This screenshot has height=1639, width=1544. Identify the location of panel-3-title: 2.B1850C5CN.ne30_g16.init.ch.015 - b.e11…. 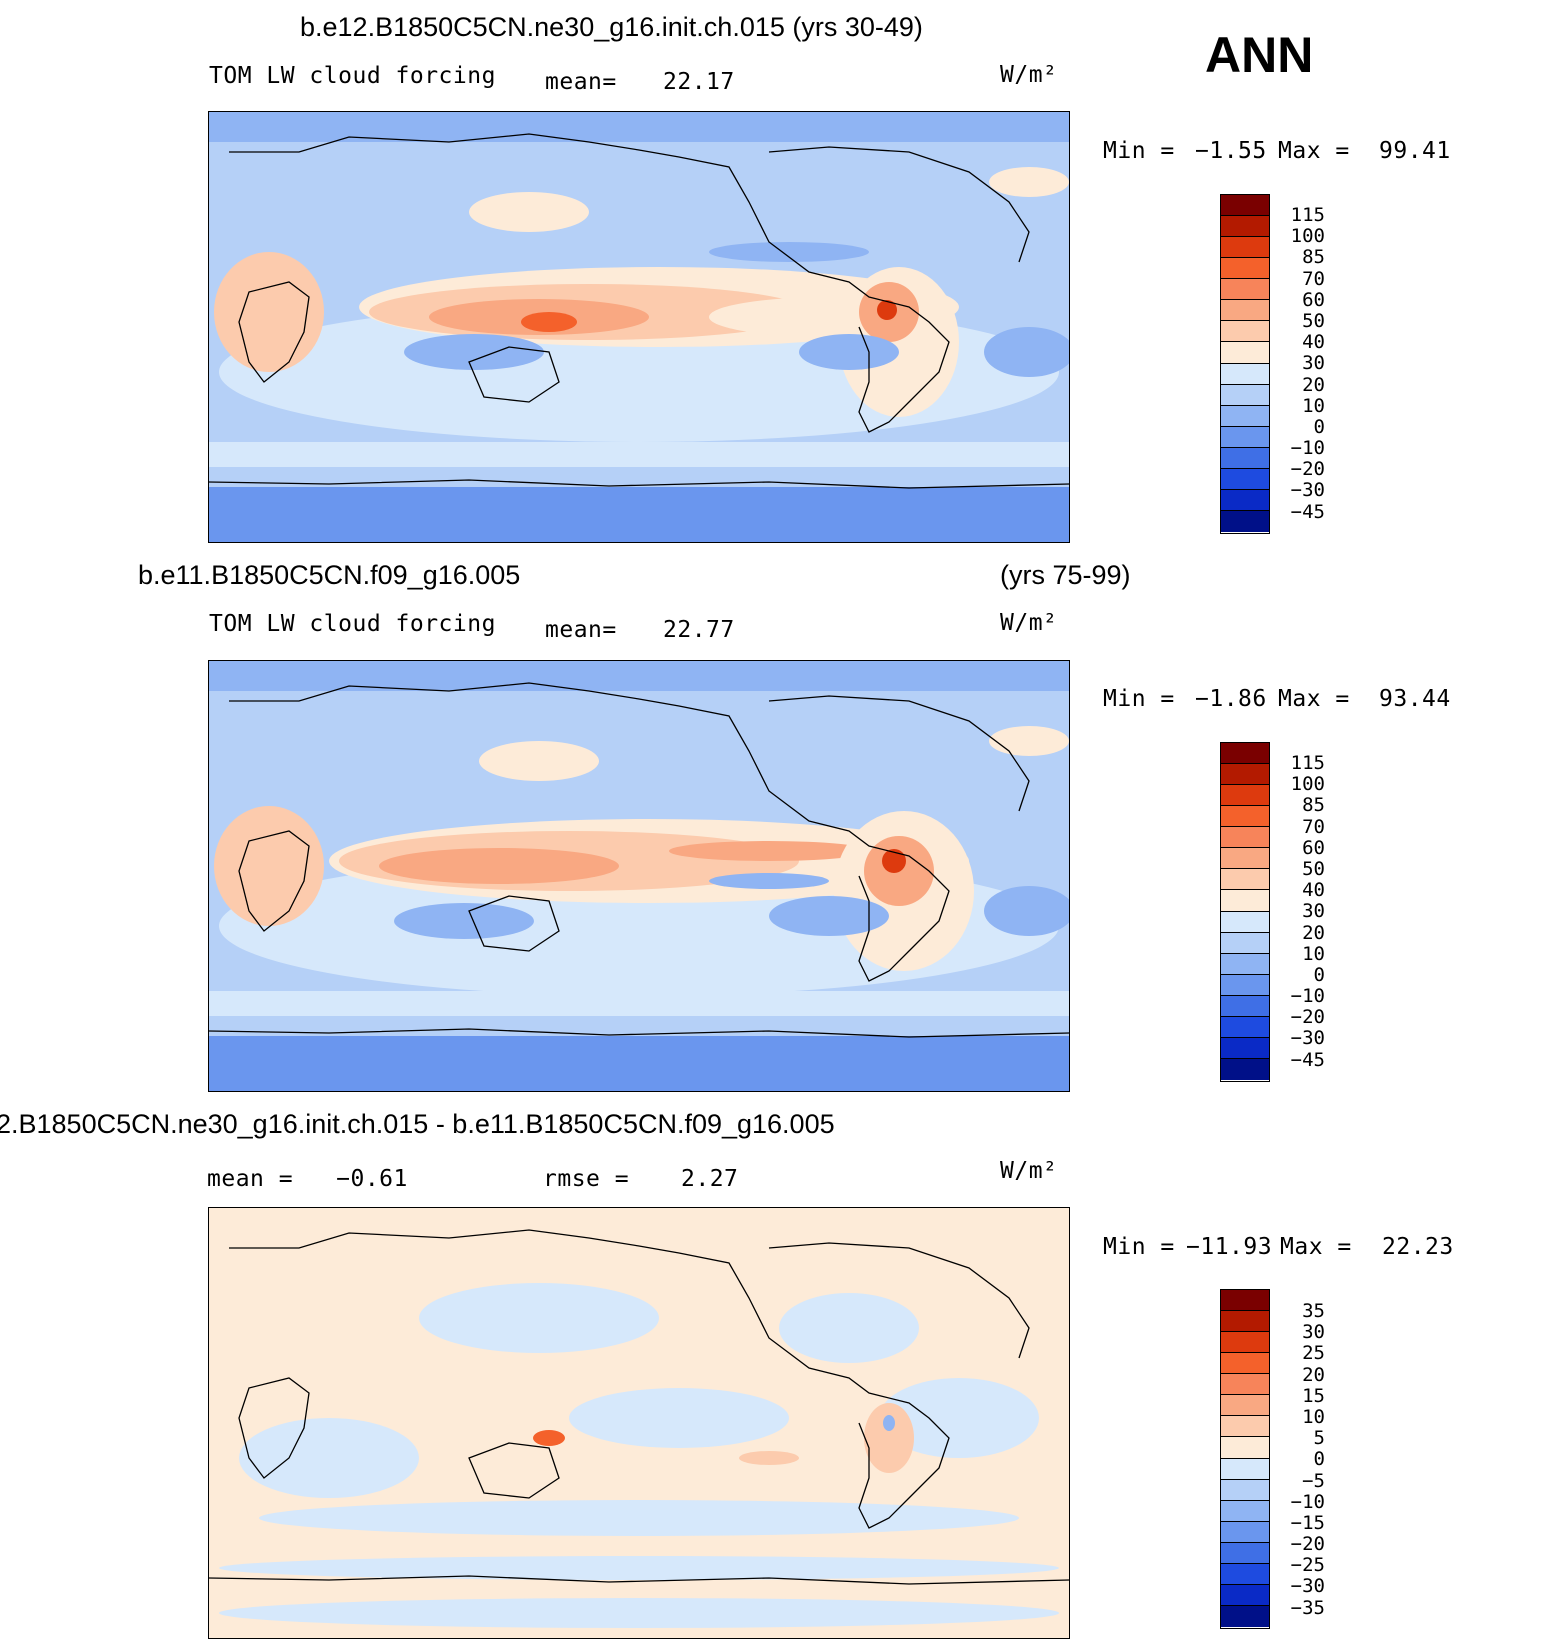
(417, 1124).